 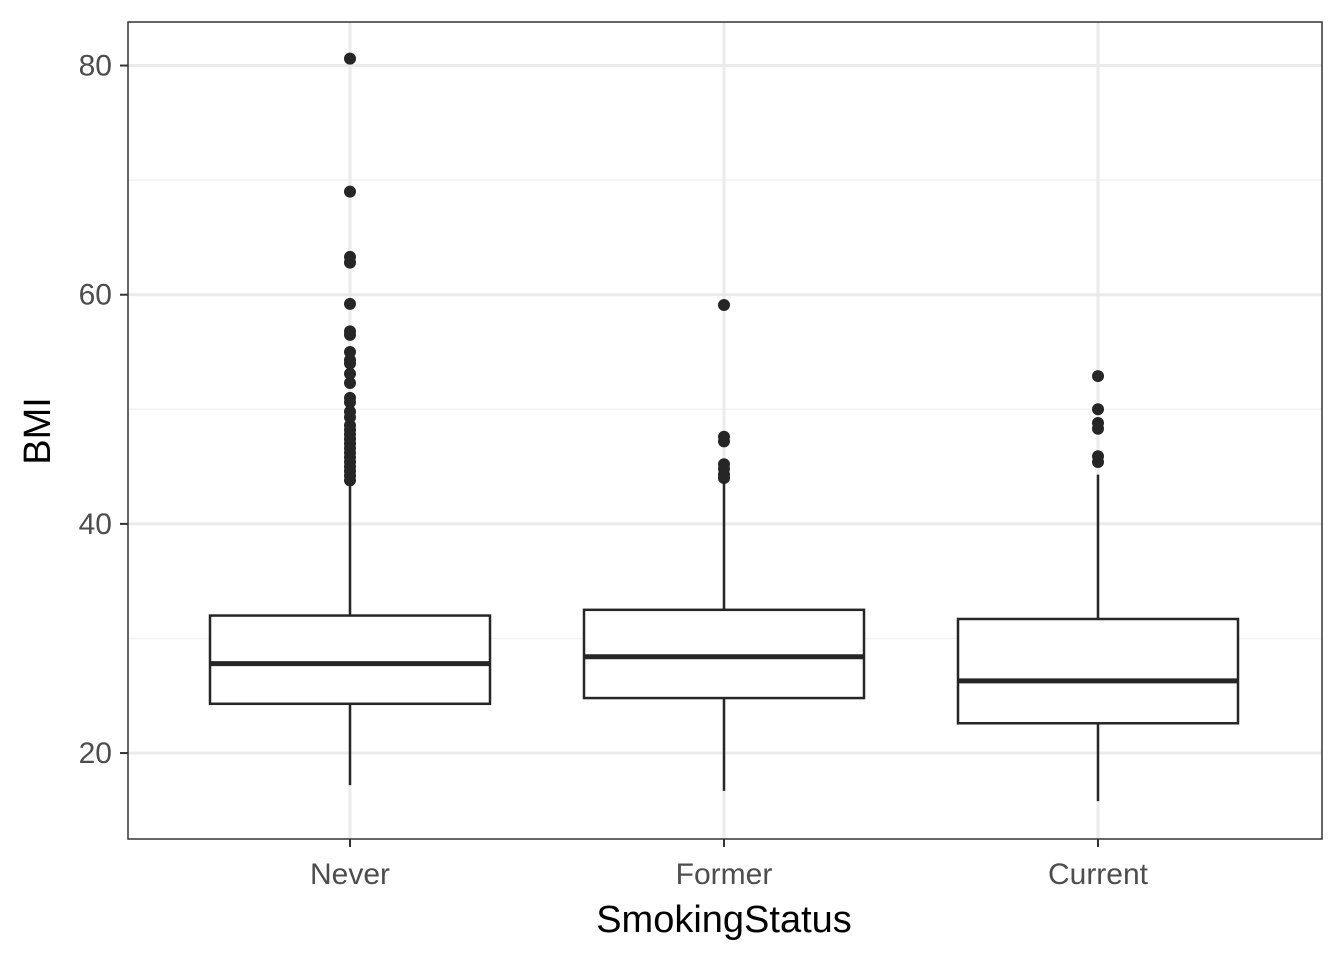 I want to click on x-tick-label: Current, so click(x=1098, y=874).